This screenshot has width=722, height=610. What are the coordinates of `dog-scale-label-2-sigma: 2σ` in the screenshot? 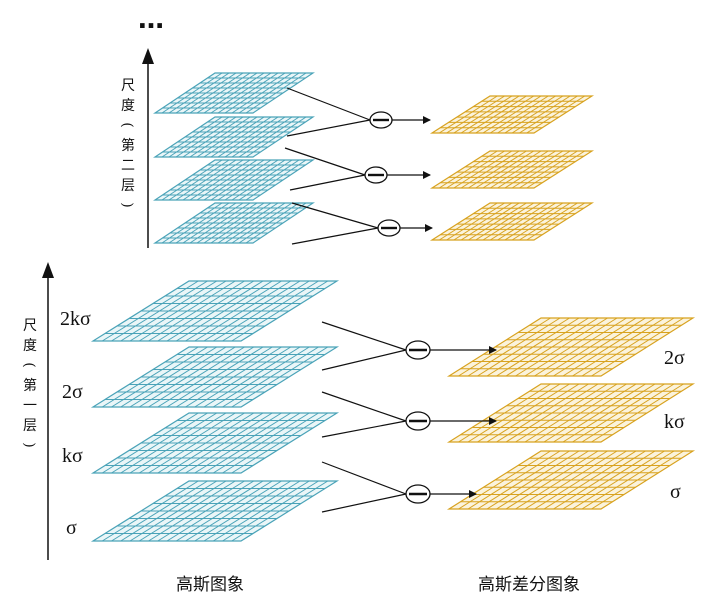 It's located at (674, 358).